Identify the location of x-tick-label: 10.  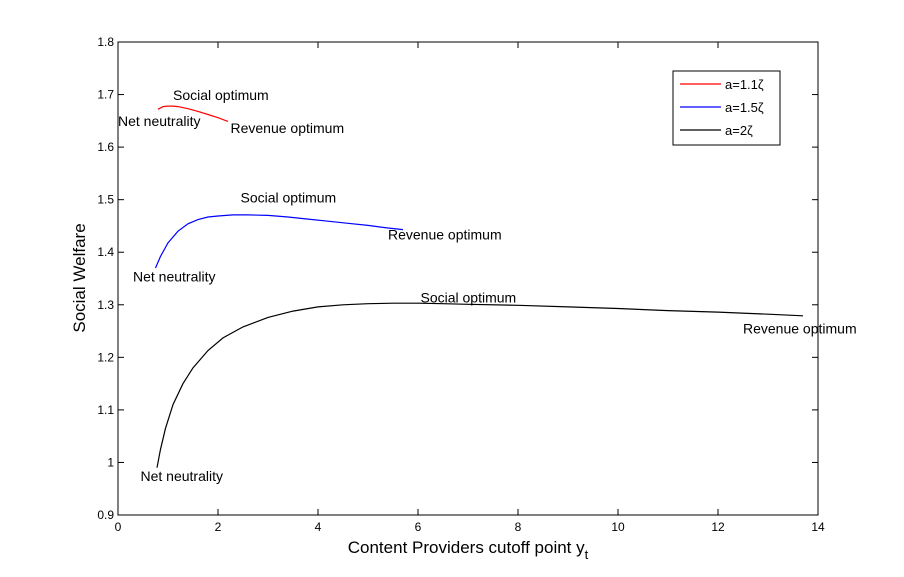
(618, 527).